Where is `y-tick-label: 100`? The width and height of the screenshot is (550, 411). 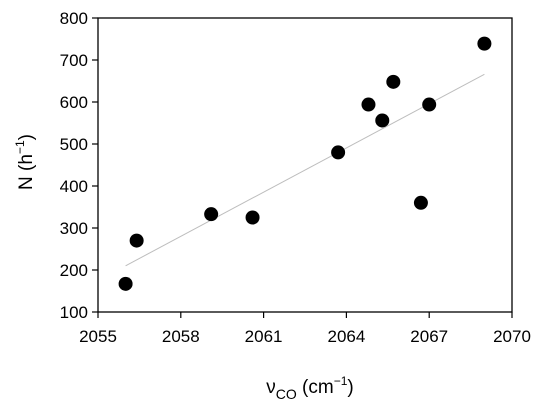
y-tick-label: 100 is located at coordinates (74, 312).